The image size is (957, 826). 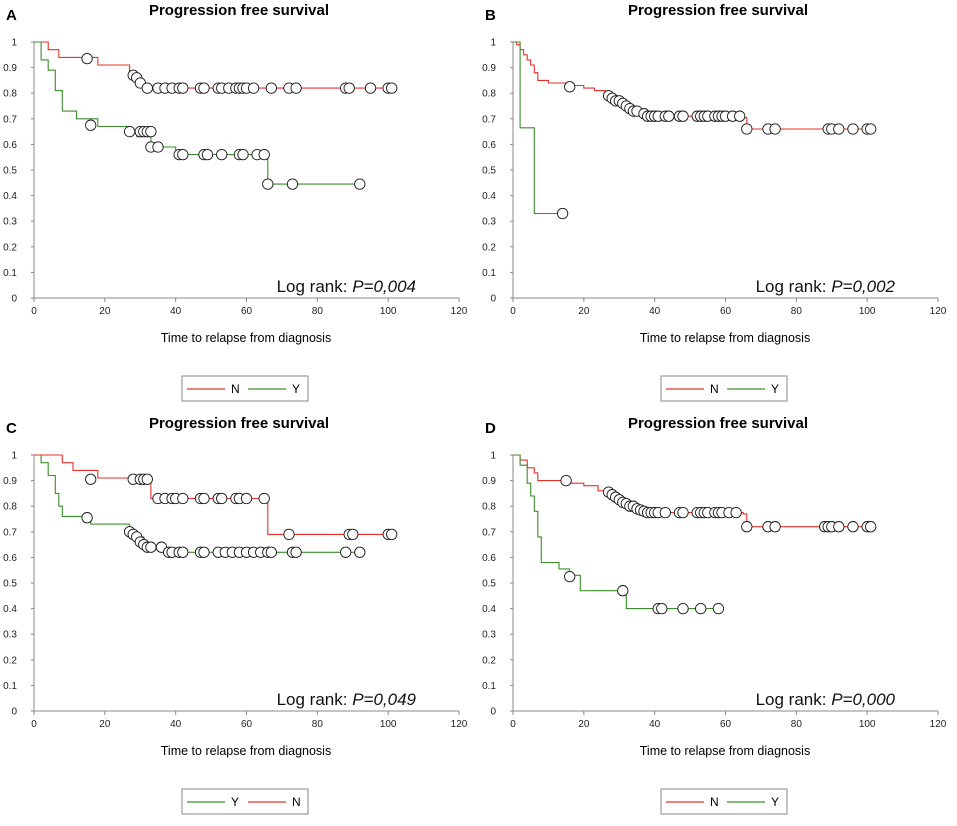 I want to click on series-y, so click(x=541, y=130).